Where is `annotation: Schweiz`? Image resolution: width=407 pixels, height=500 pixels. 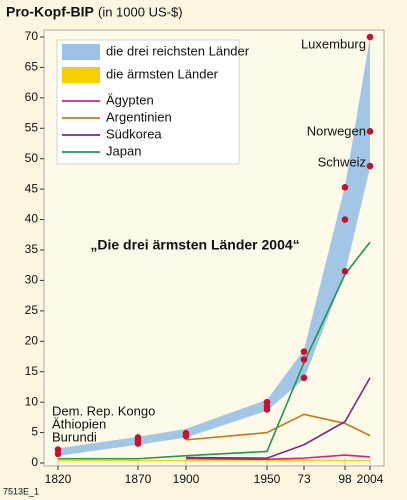 annotation: Schweiz is located at coordinates (342, 161).